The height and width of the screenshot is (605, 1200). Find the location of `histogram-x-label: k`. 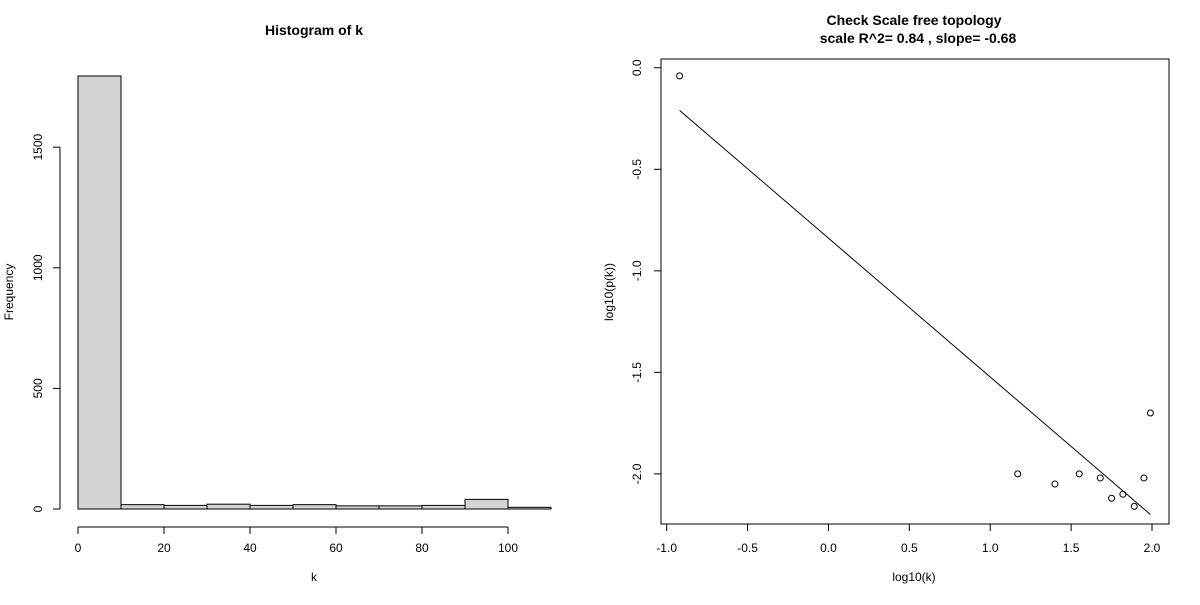

histogram-x-label: k is located at coordinates (314, 577).